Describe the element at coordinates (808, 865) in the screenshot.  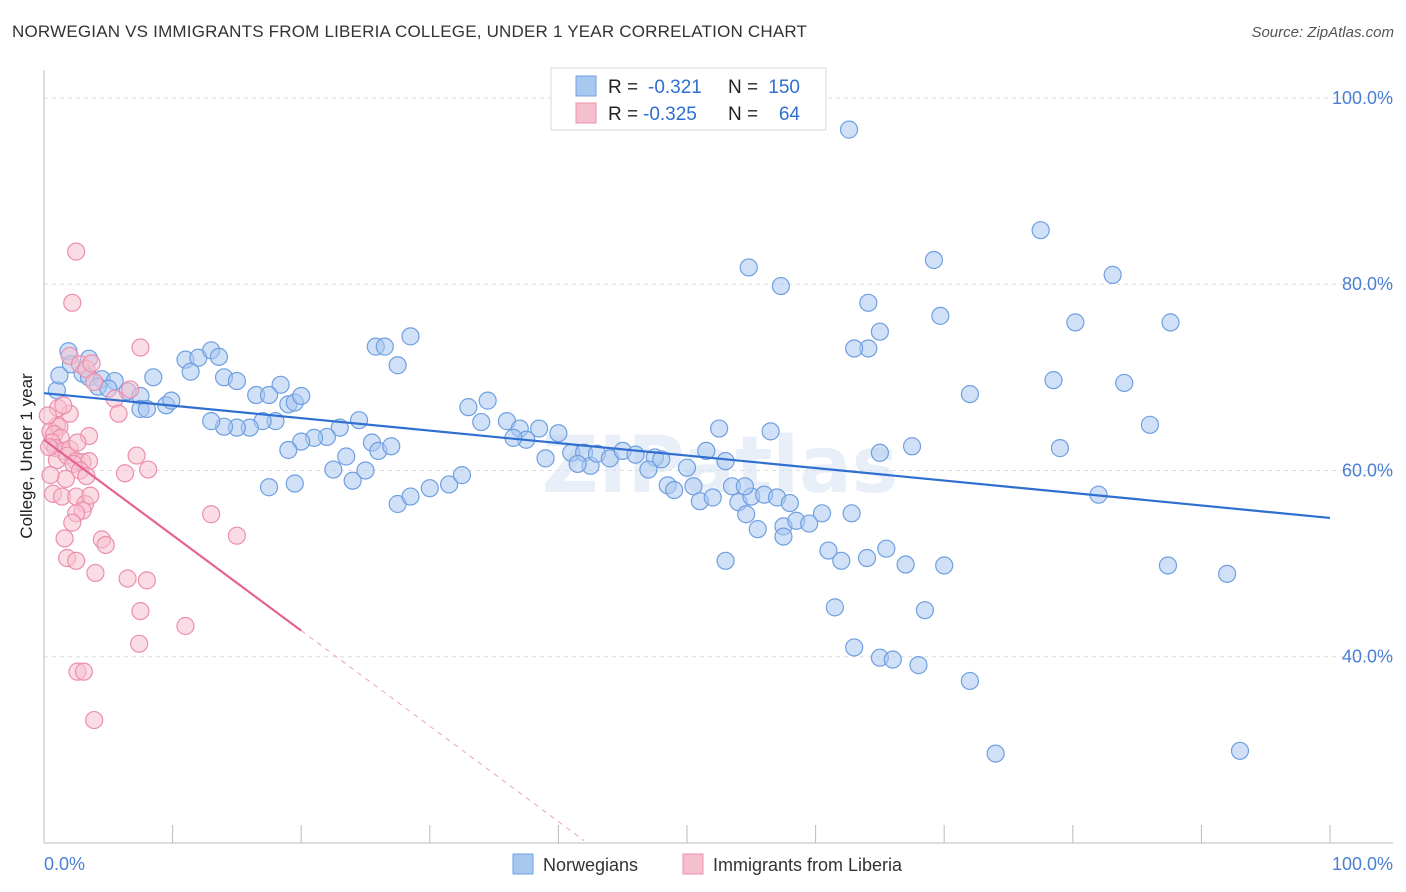
I see `series-legend-label-liberia: Immigrants from Liberia` at that location.